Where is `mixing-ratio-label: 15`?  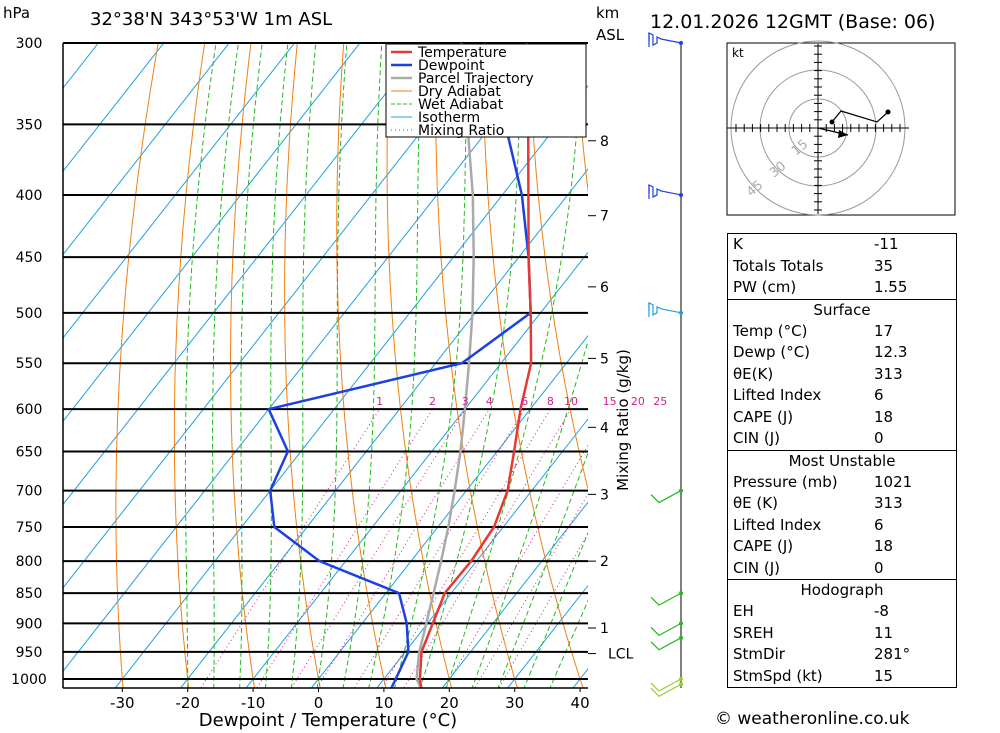
mixing-ratio-label: 15 is located at coordinates (610, 401).